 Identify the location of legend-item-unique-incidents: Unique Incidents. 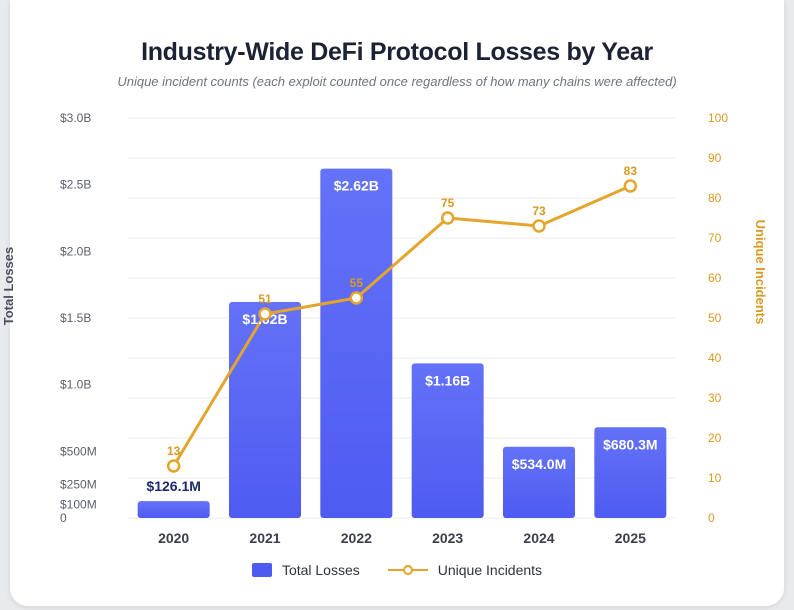
(465, 570).